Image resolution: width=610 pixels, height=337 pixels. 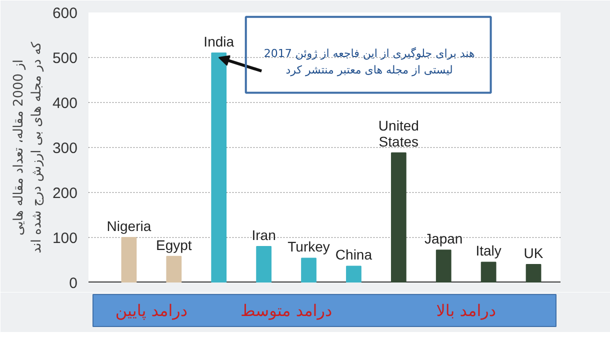 I want to click on x-tick-label: Egypt, so click(x=174, y=244).